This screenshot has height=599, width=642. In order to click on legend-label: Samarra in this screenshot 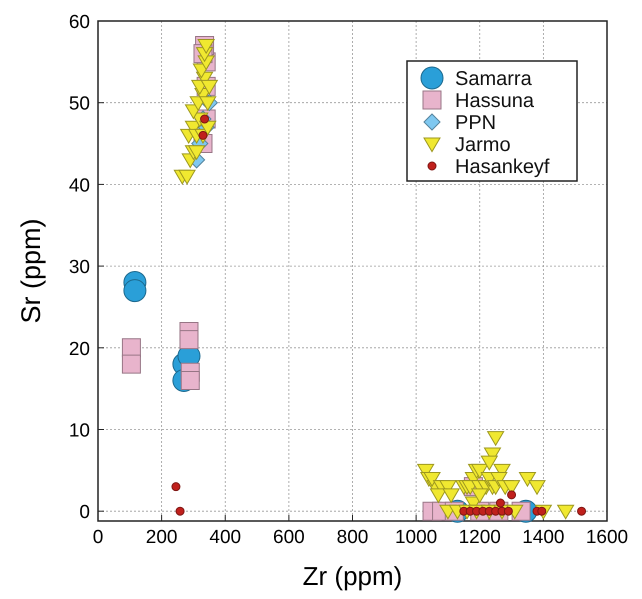, I will do `click(494, 79)`.